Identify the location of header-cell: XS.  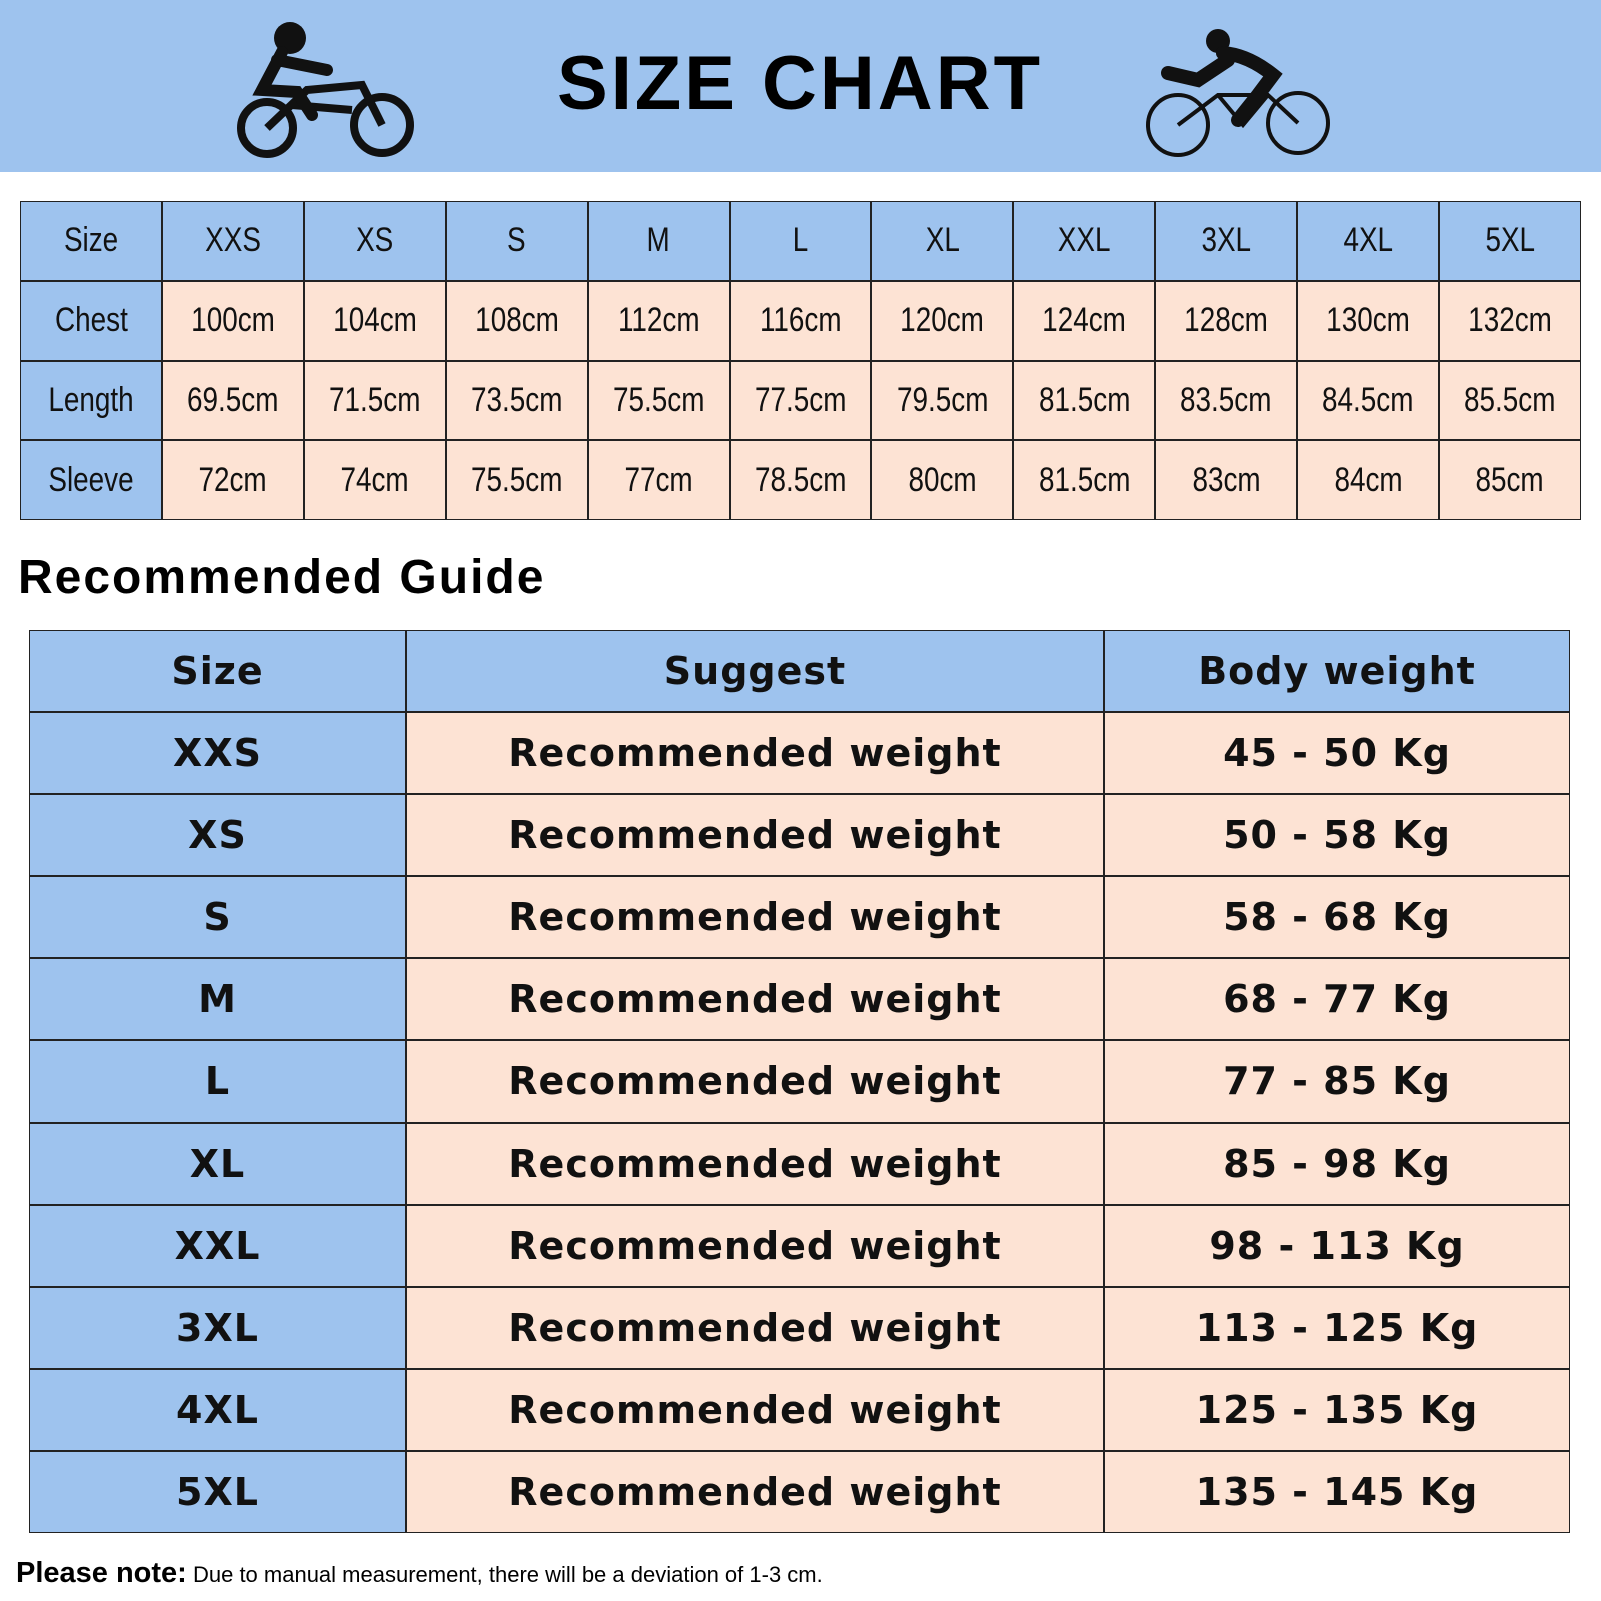
(374, 241).